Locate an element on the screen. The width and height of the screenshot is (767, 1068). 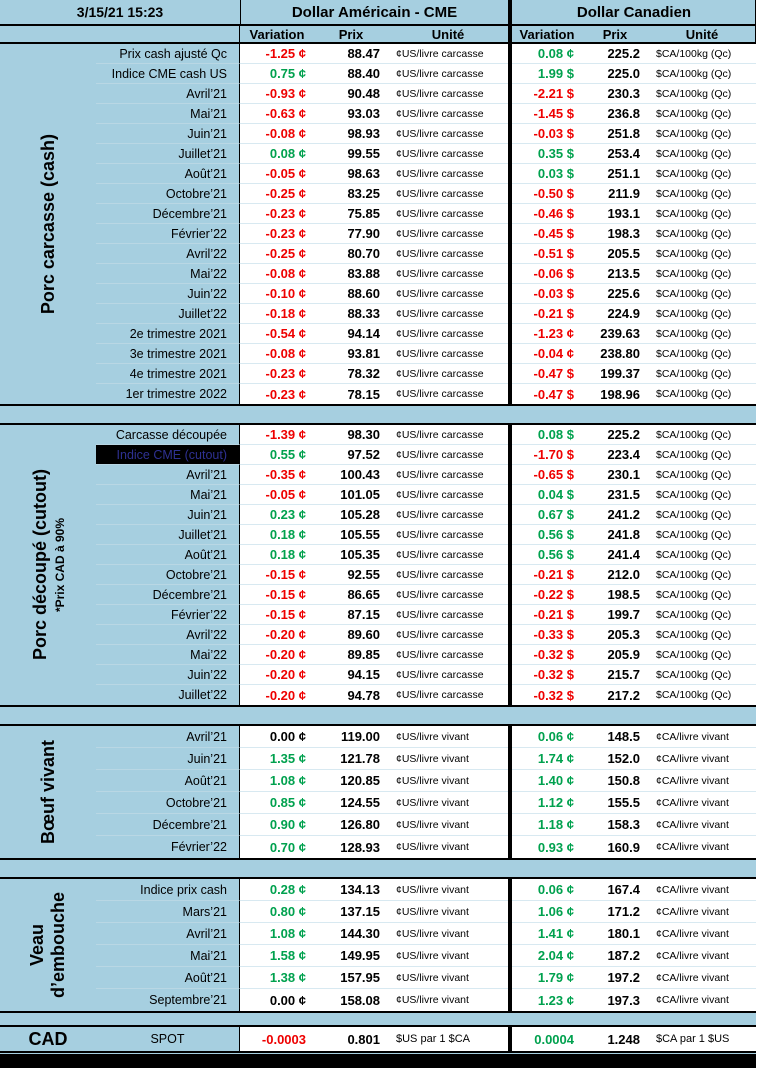
us-variation-cell: 0.80 ¢ is located at coordinates (277, 912).